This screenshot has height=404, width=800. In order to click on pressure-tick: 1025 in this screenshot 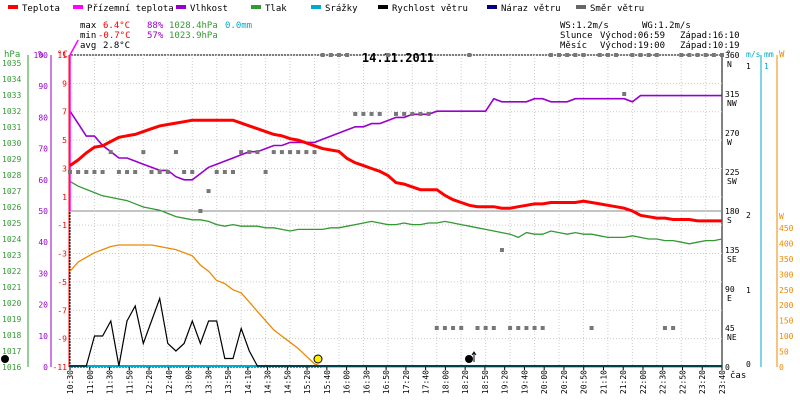, I will do `click(11, 223)`.